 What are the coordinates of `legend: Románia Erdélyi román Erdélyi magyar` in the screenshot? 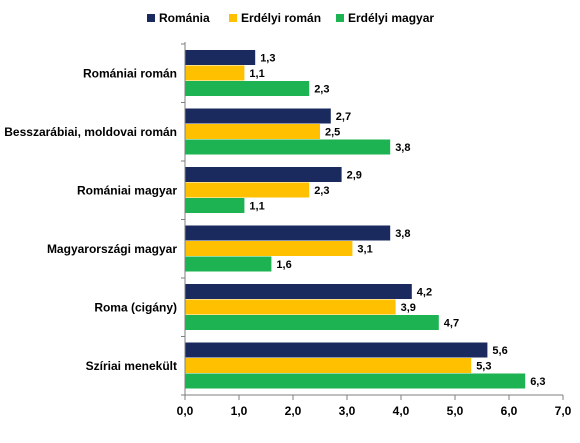 It's located at (290, 18).